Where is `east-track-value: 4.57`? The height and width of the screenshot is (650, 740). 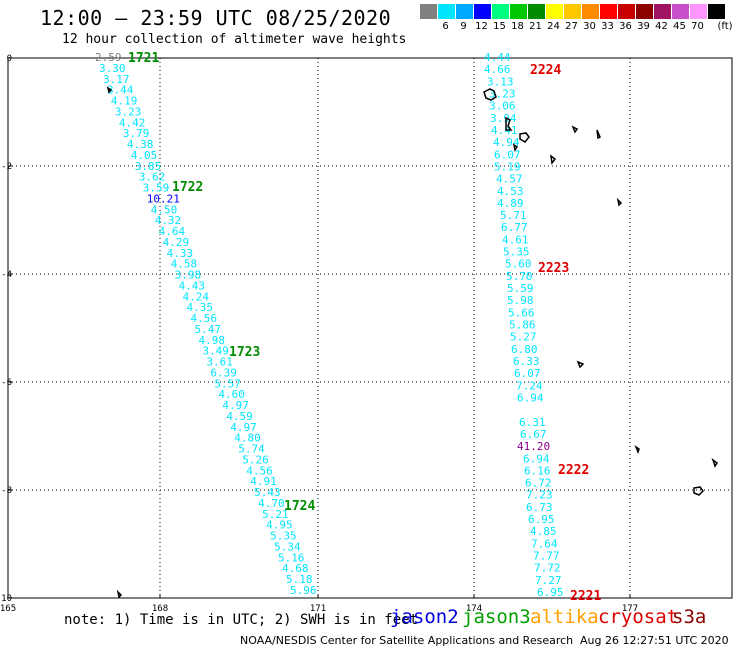 east-track-value: 4.57 is located at coordinates (509, 179).